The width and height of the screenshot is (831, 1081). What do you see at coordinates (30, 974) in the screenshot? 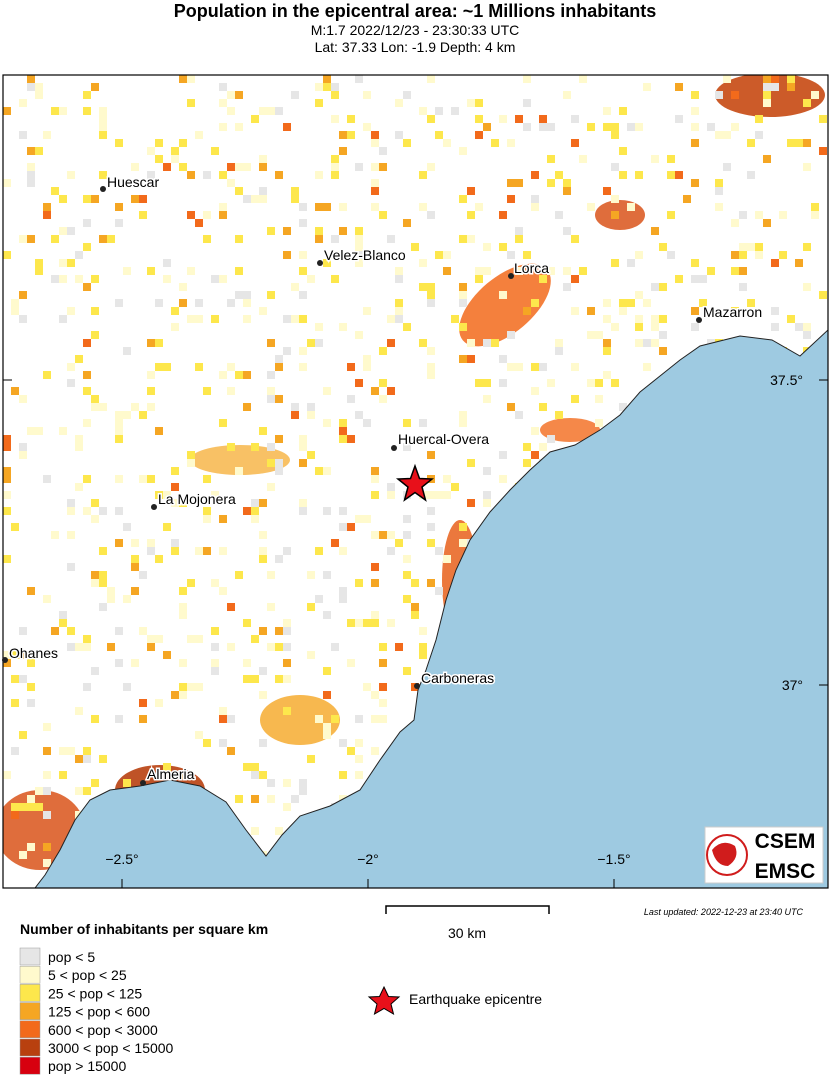
I see `legend-swatch` at bounding box center [30, 974].